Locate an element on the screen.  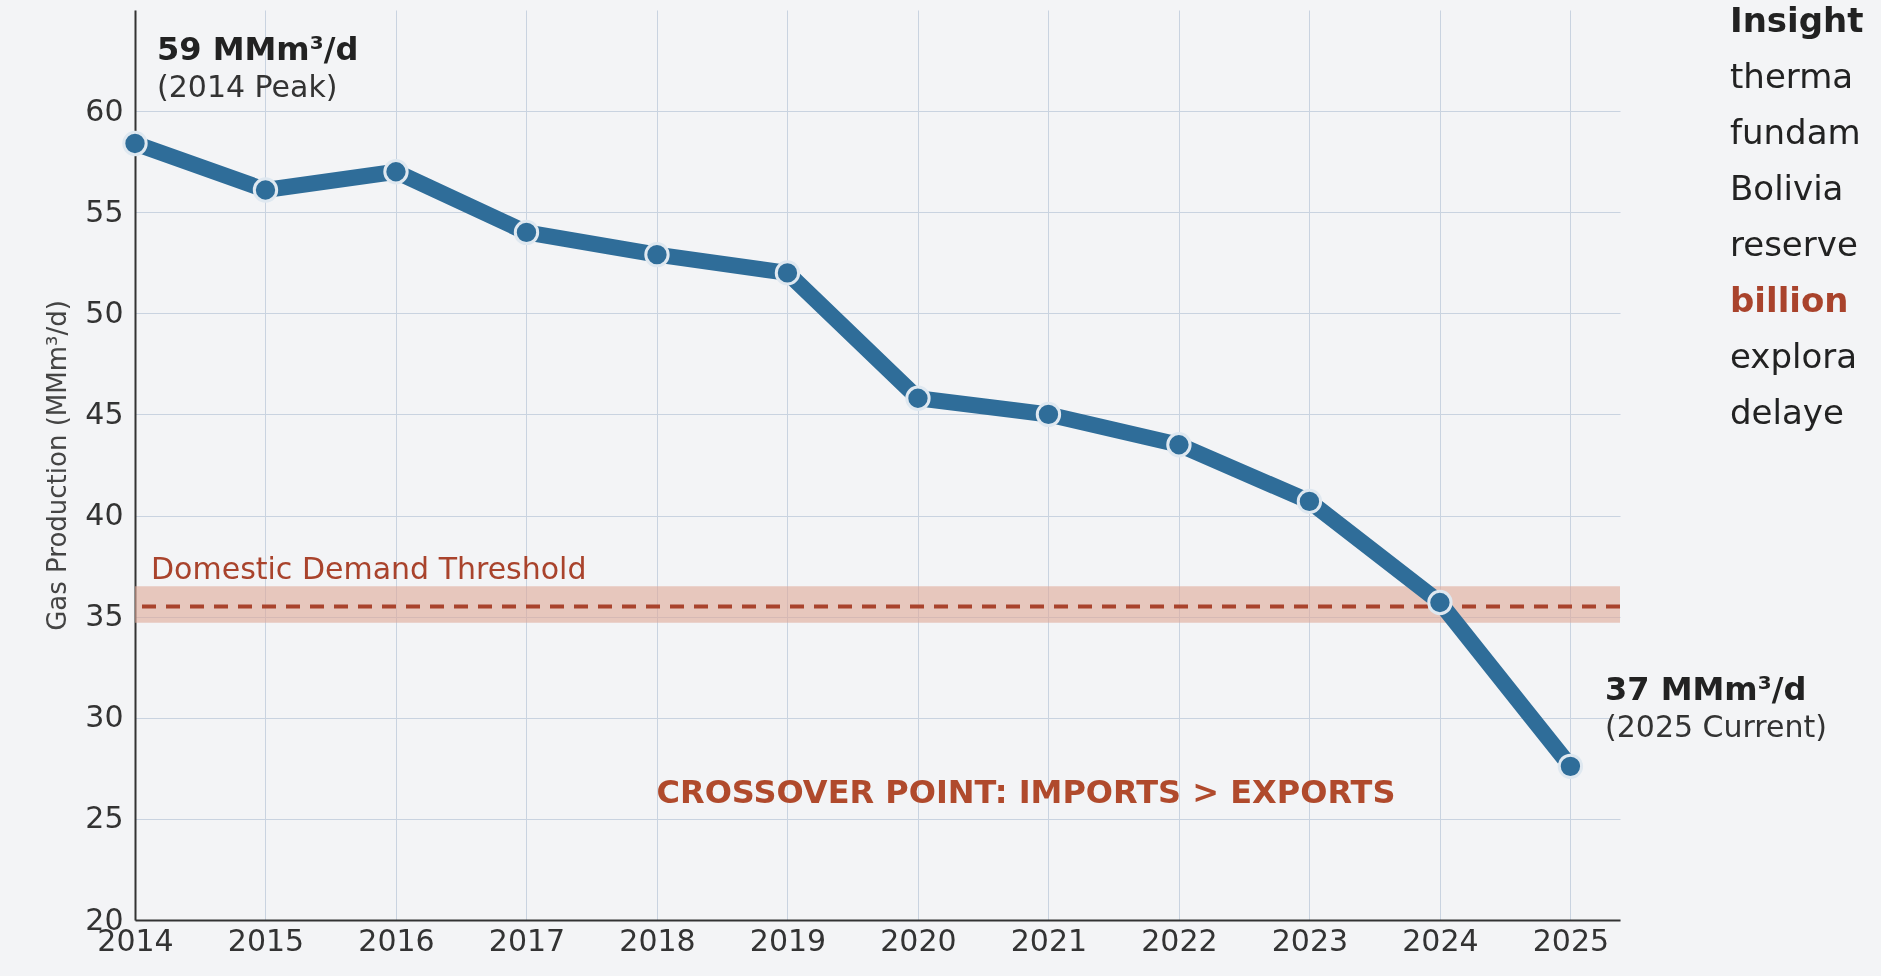
text: reserve is located at coordinates (1794, 244).